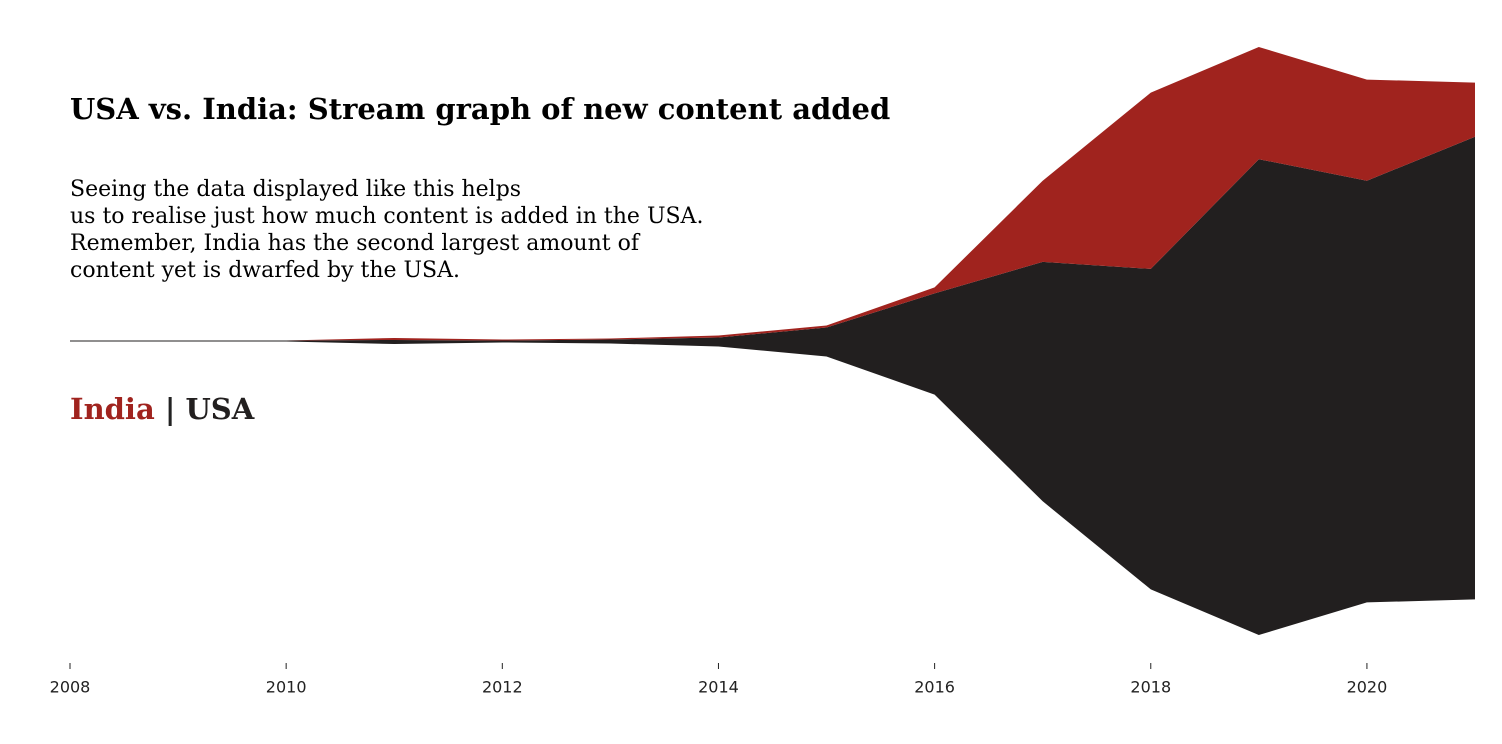 Image resolution: width=1502 pixels, height=744 pixels. Describe the element at coordinates (1150, 687) in the screenshot. I see `x-tick-label: 2018` at that location.